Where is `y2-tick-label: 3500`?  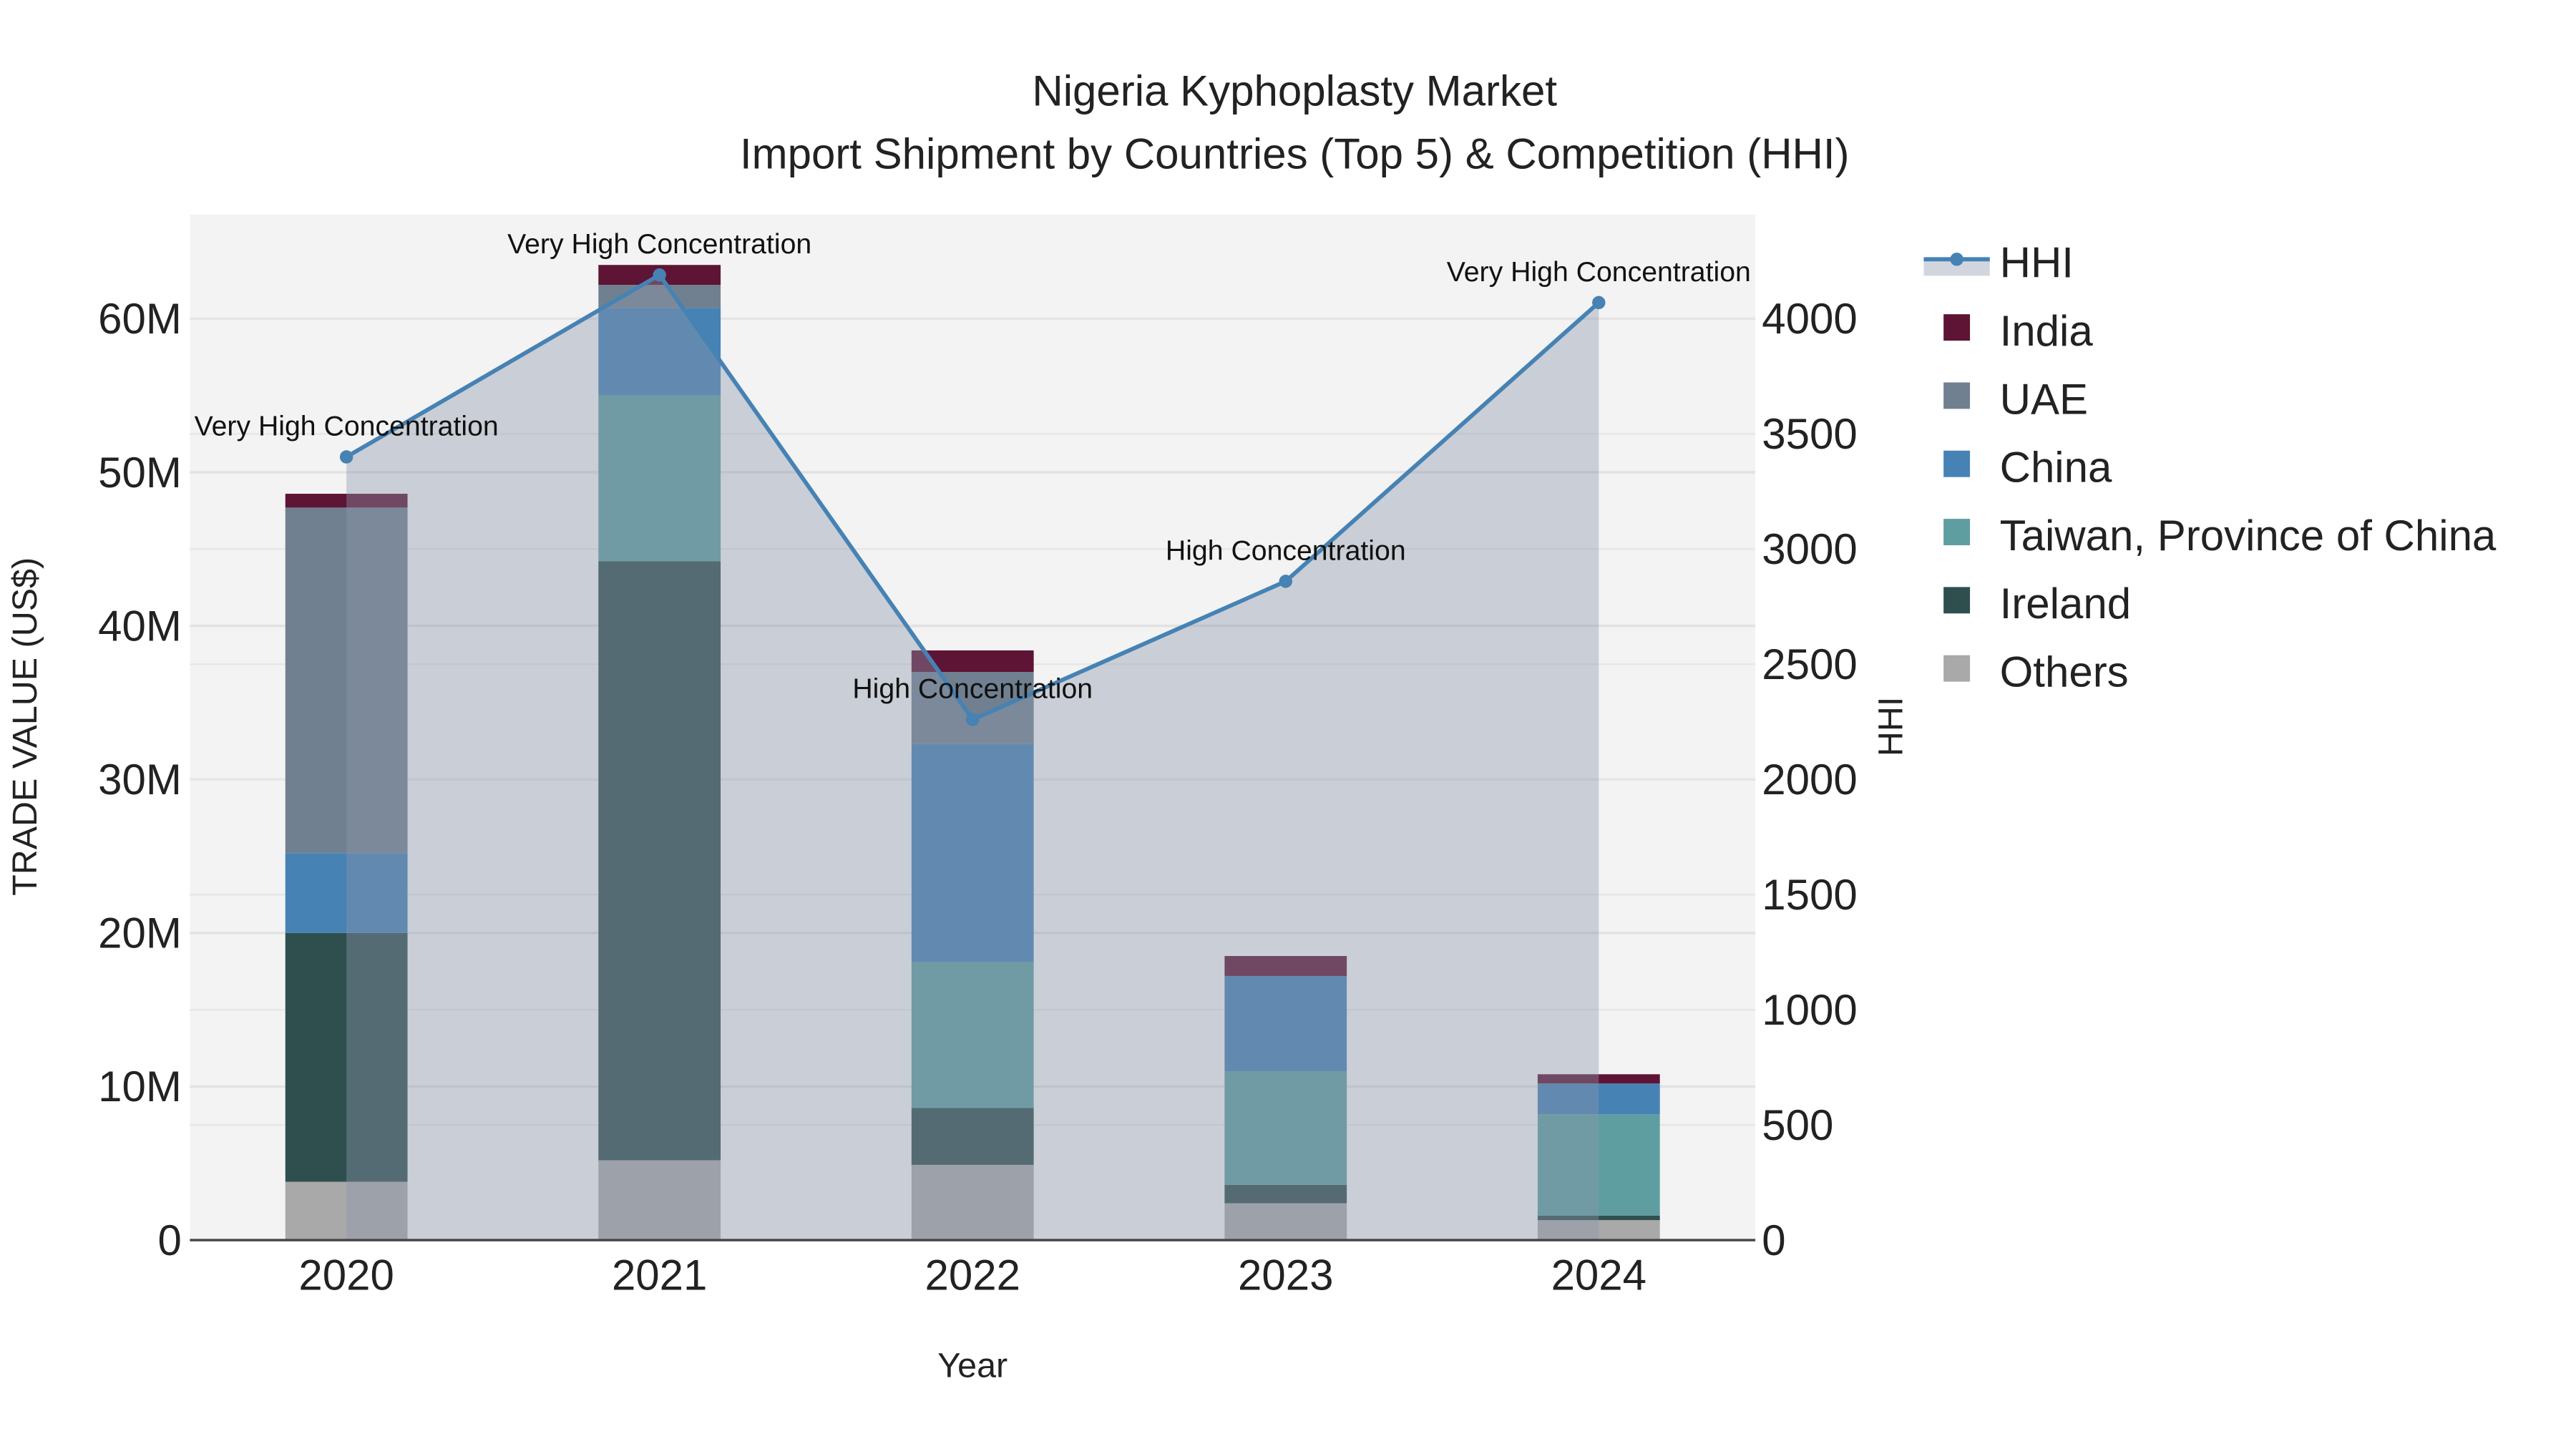
y2-tick-label: 3500 is located at coordinates (1809, 434).